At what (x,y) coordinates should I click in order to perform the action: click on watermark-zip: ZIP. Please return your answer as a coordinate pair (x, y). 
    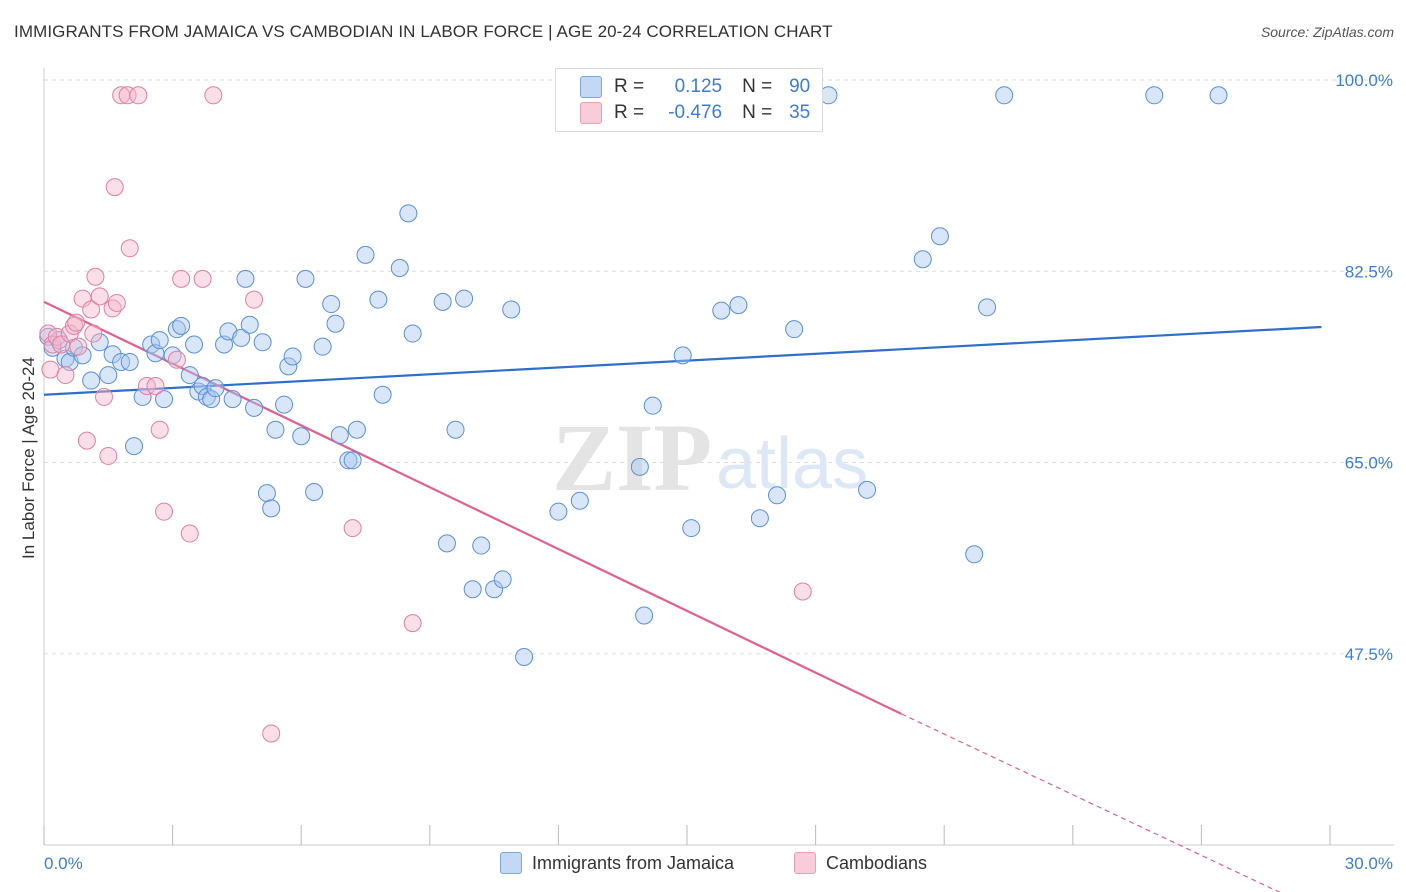
    Looking at the image, I should click on (632, 457).